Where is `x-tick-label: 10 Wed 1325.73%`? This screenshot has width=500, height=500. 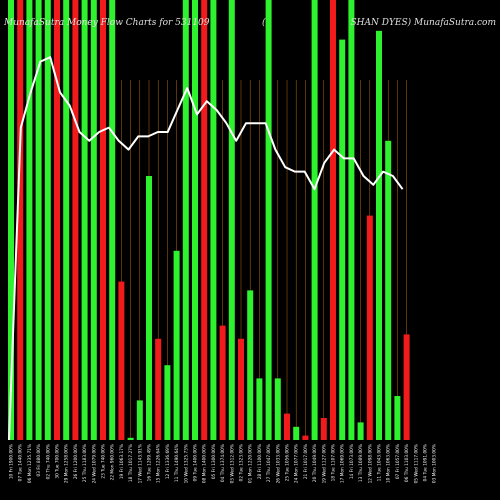
x-tick-label: 10 Wed 1325.73% is located at coordinates (186, 463).